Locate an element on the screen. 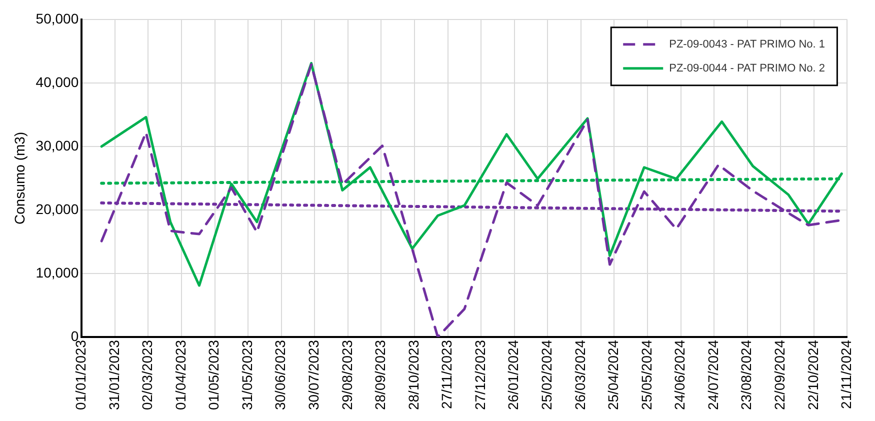  x-tick-label: 01/04/2023 is located at coordinates (180, 375).